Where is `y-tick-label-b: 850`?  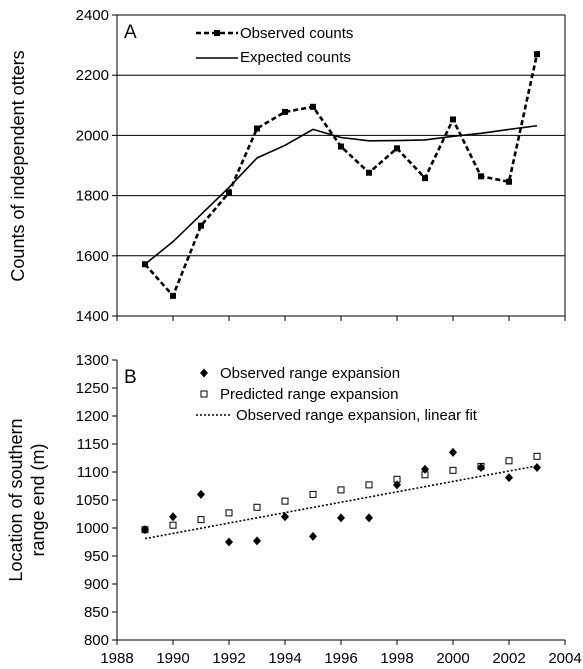 y-tick-label-b: 850 is located at coordinates (96, 612).